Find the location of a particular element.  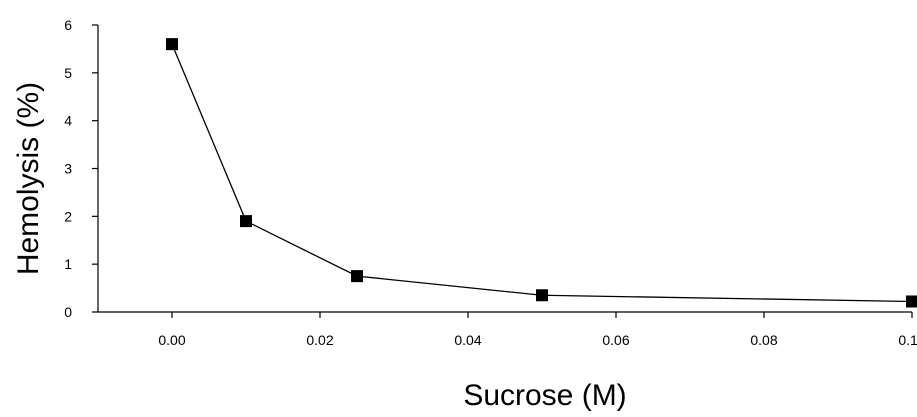

y-tick-label: 3 is located at coordinates (68, 169).